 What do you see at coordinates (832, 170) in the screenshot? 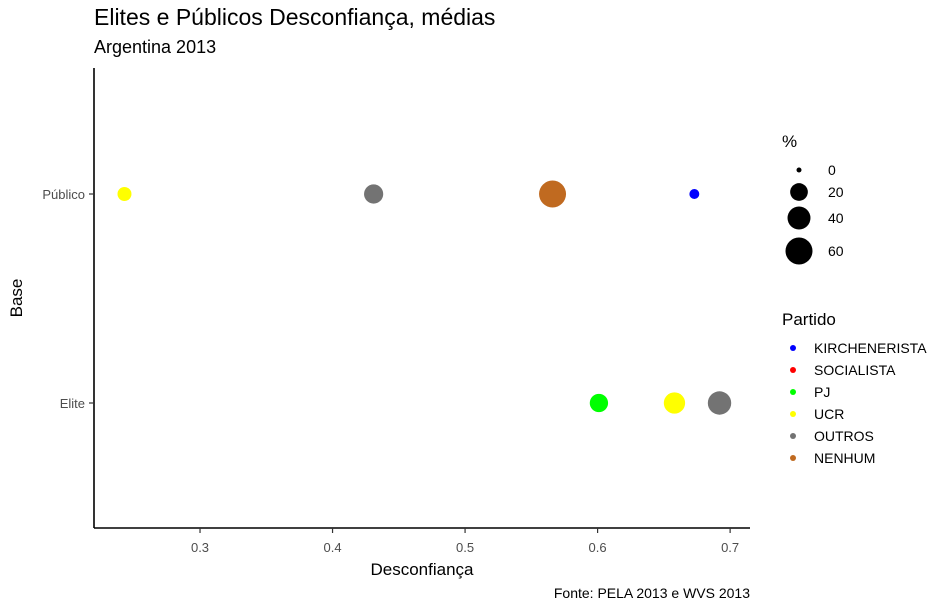
I see `size-legend-label: 0` at bounding box center [832, 170].